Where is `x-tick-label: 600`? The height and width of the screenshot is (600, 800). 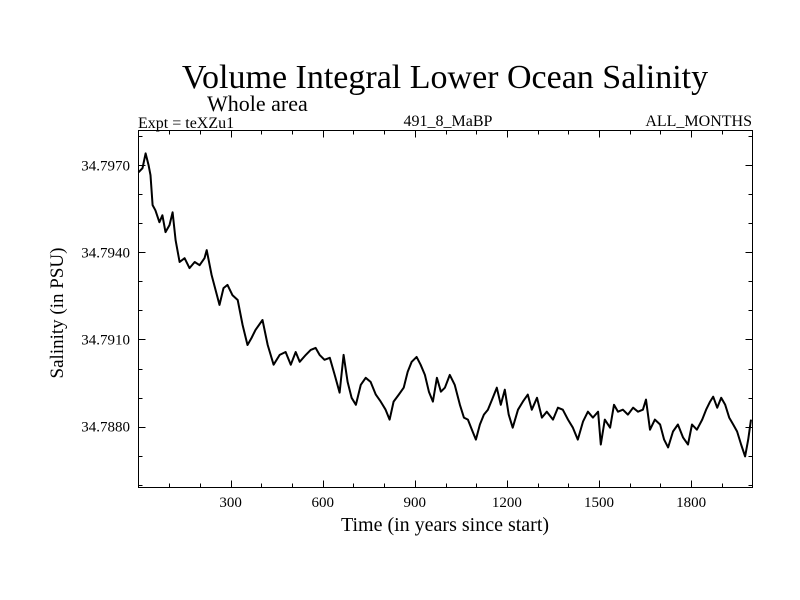 x-tick-label: 600 is located at coordinates (322, 503).